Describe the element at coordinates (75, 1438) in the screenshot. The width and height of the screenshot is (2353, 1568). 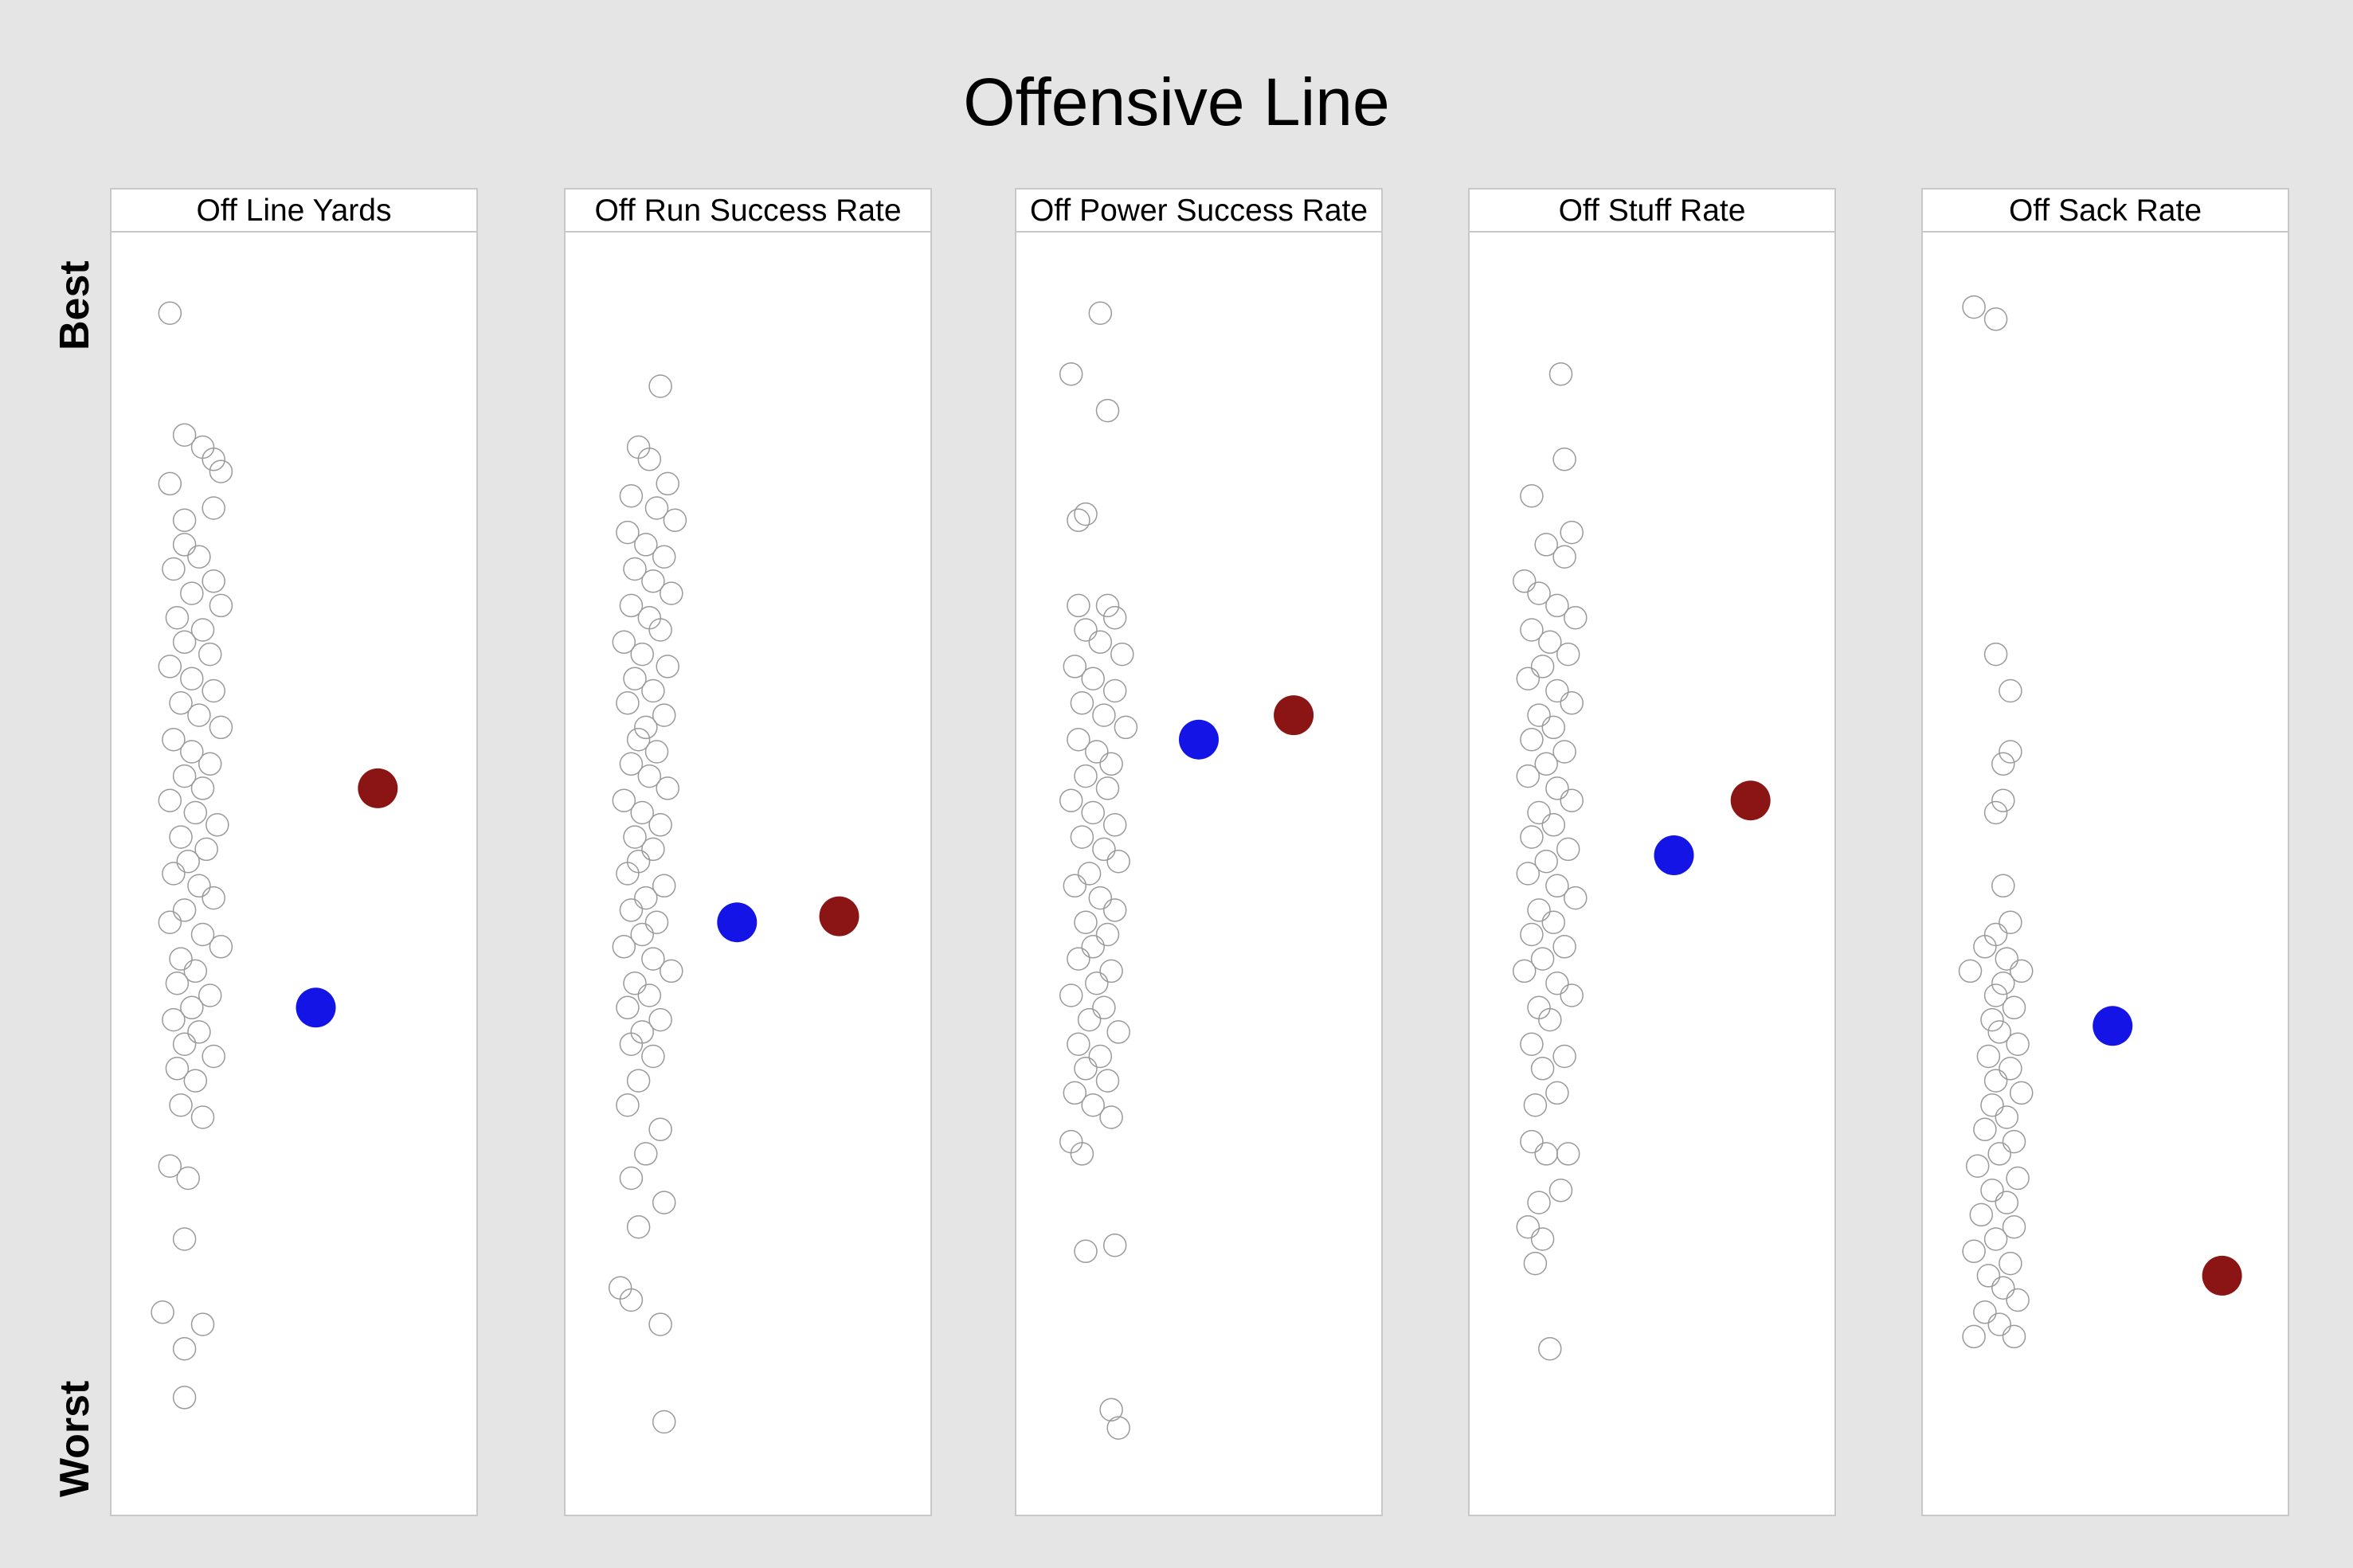
I see `y-axis-worst-label: Worst` at that location.